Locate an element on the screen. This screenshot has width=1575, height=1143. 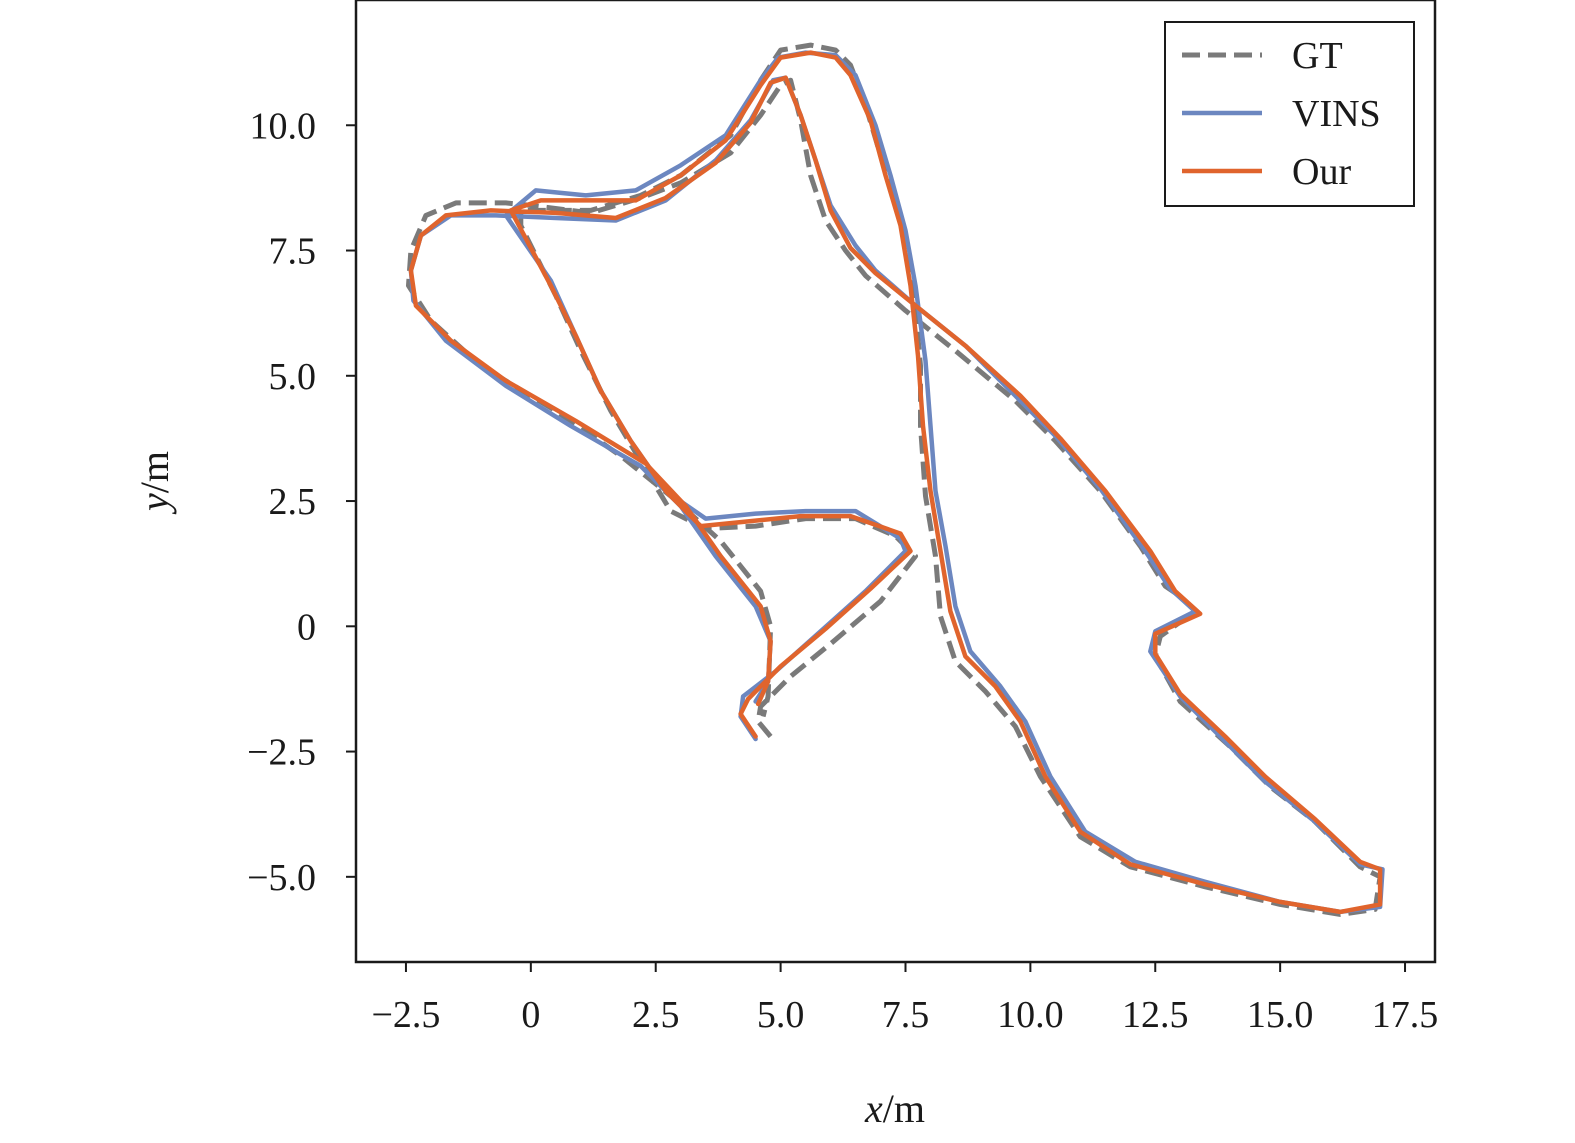
x-axis-ticks: −2.5 0 2.5 5.0 7.5 10.0 12.5 15.0 17.5 is located at coordinates (904, 999).